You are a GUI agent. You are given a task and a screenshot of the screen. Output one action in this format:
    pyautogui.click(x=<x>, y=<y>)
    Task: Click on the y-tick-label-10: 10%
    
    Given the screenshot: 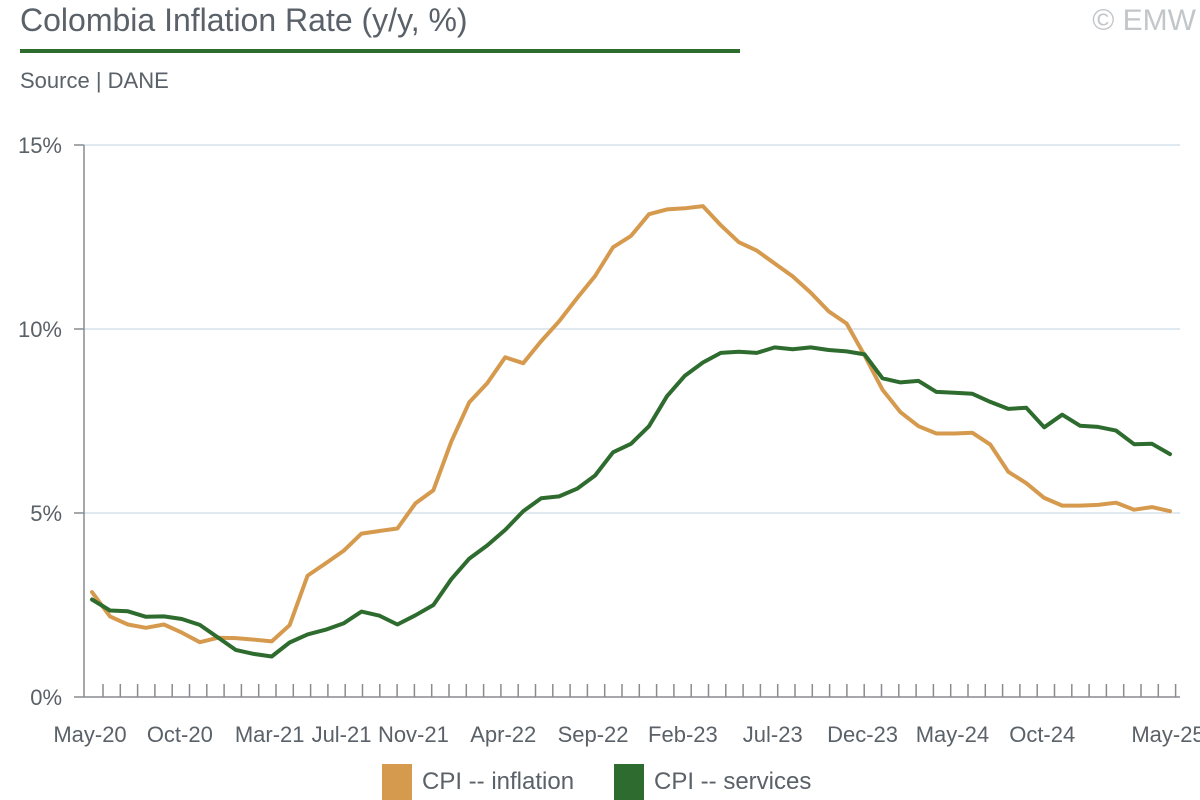 What is the action you would take?
    pyautogui.click(x=40, y=329)
    